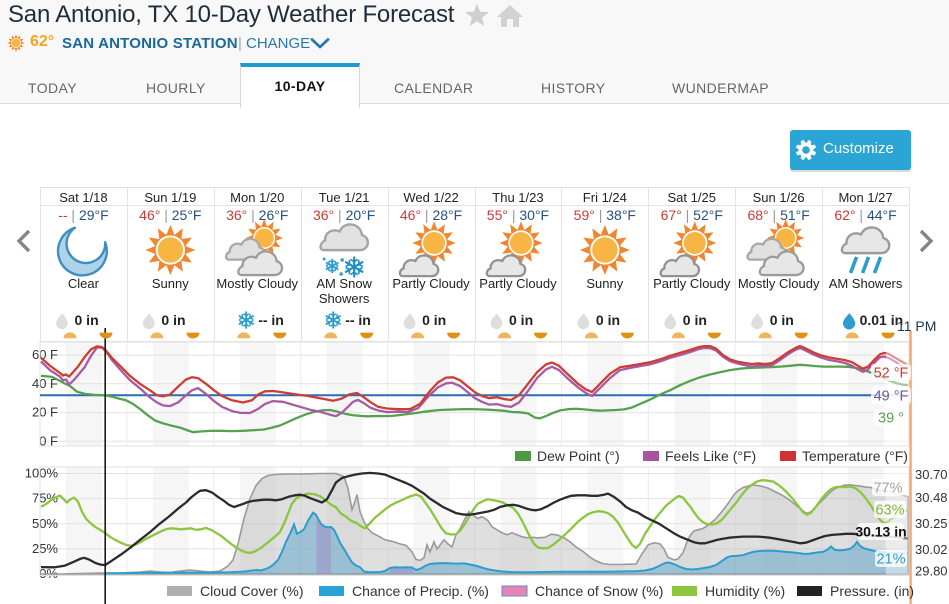 Image resolution: width=949 pixels, height=604 pixels. I want to click on svg-text: Temperature (°F), so click(855, 456).